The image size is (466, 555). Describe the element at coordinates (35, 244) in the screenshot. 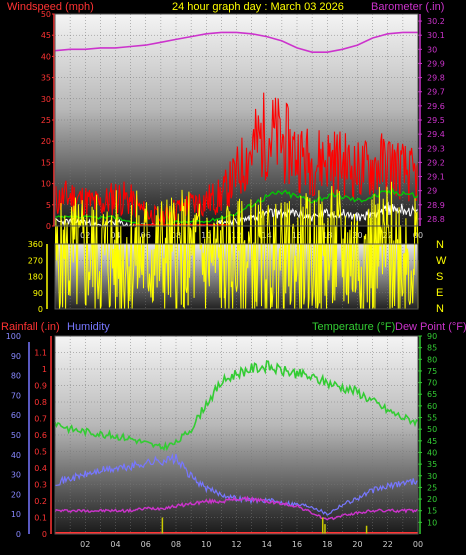

I see `direction-y-tick-label: 360` at that location.